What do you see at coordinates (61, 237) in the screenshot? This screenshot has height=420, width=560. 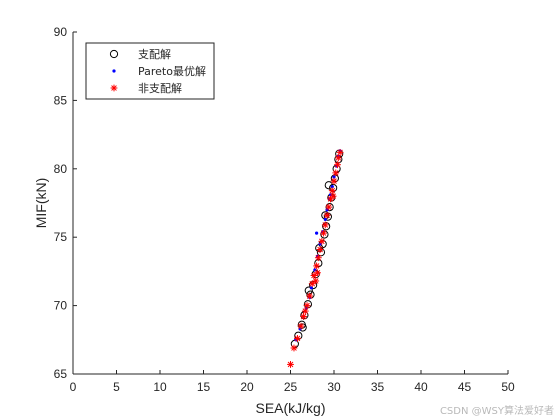 I see `y-tick-label: 75` at bounding box center [61, 237].